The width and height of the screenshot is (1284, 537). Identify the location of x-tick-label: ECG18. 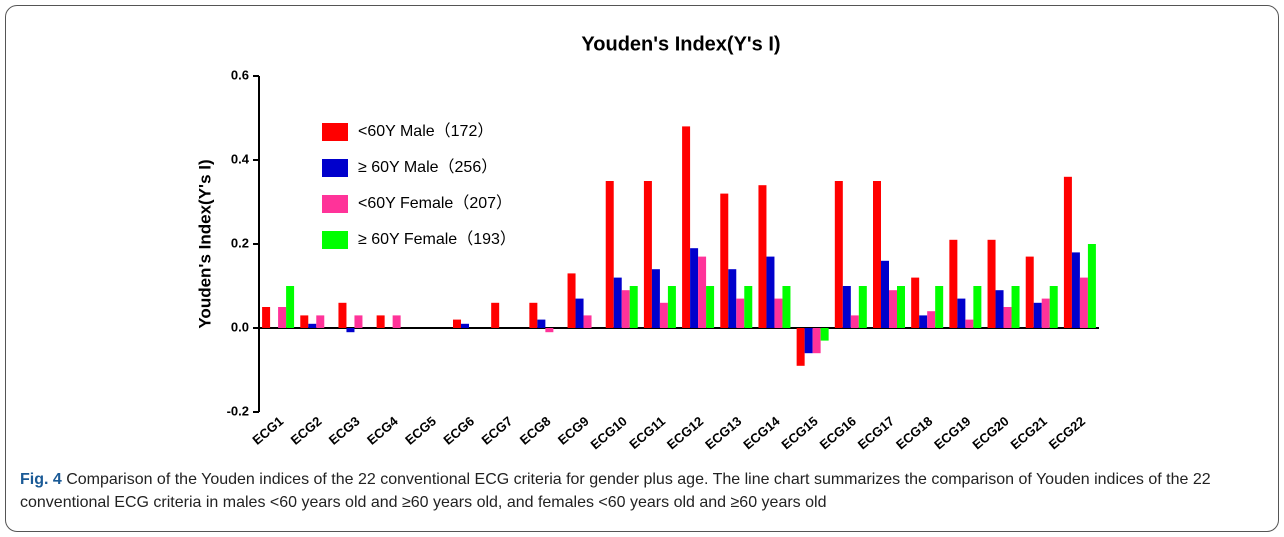
(914, 432).